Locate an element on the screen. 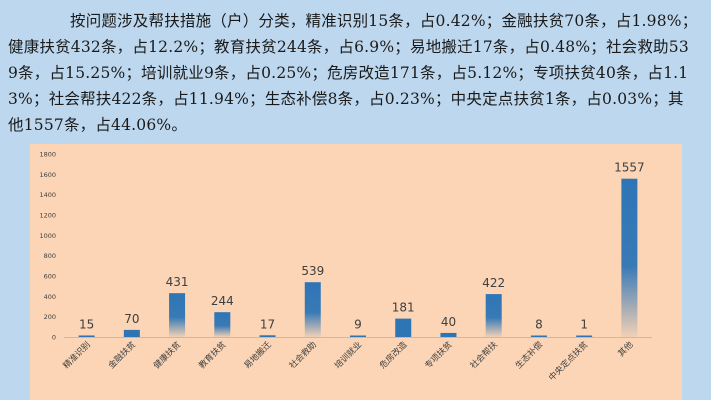 The image size is (711, 400). data-label: 15 is located at coordinates (86, 324).